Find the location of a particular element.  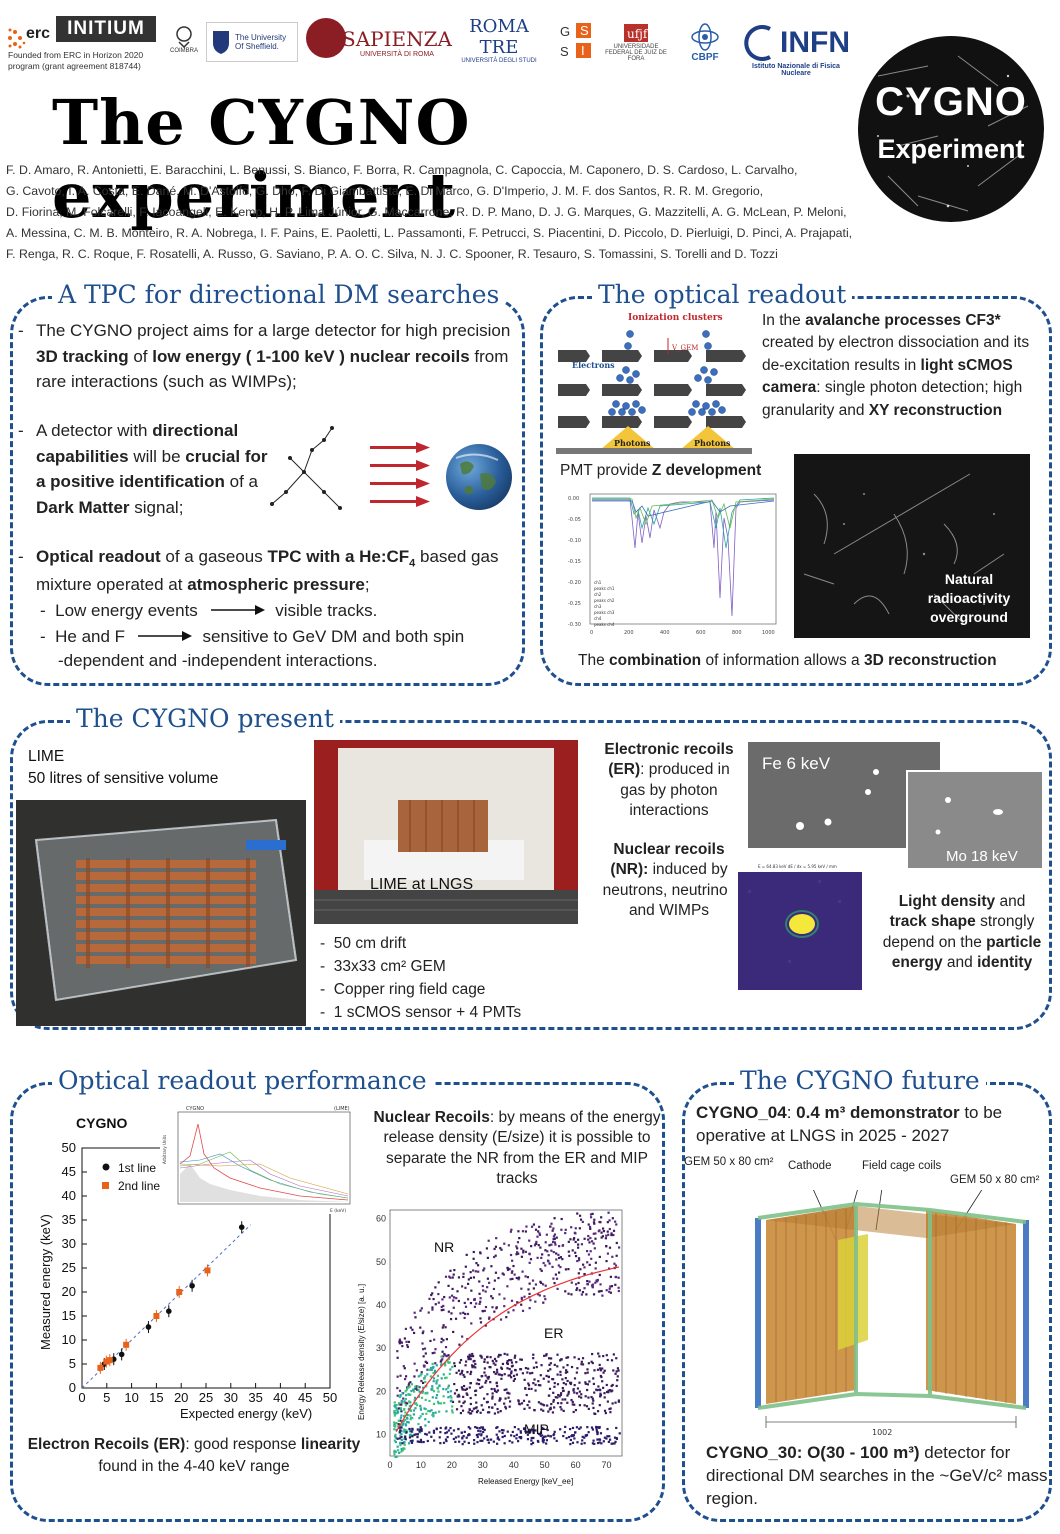

y-tick-label: 20 is located at coordinates (69, 1291).